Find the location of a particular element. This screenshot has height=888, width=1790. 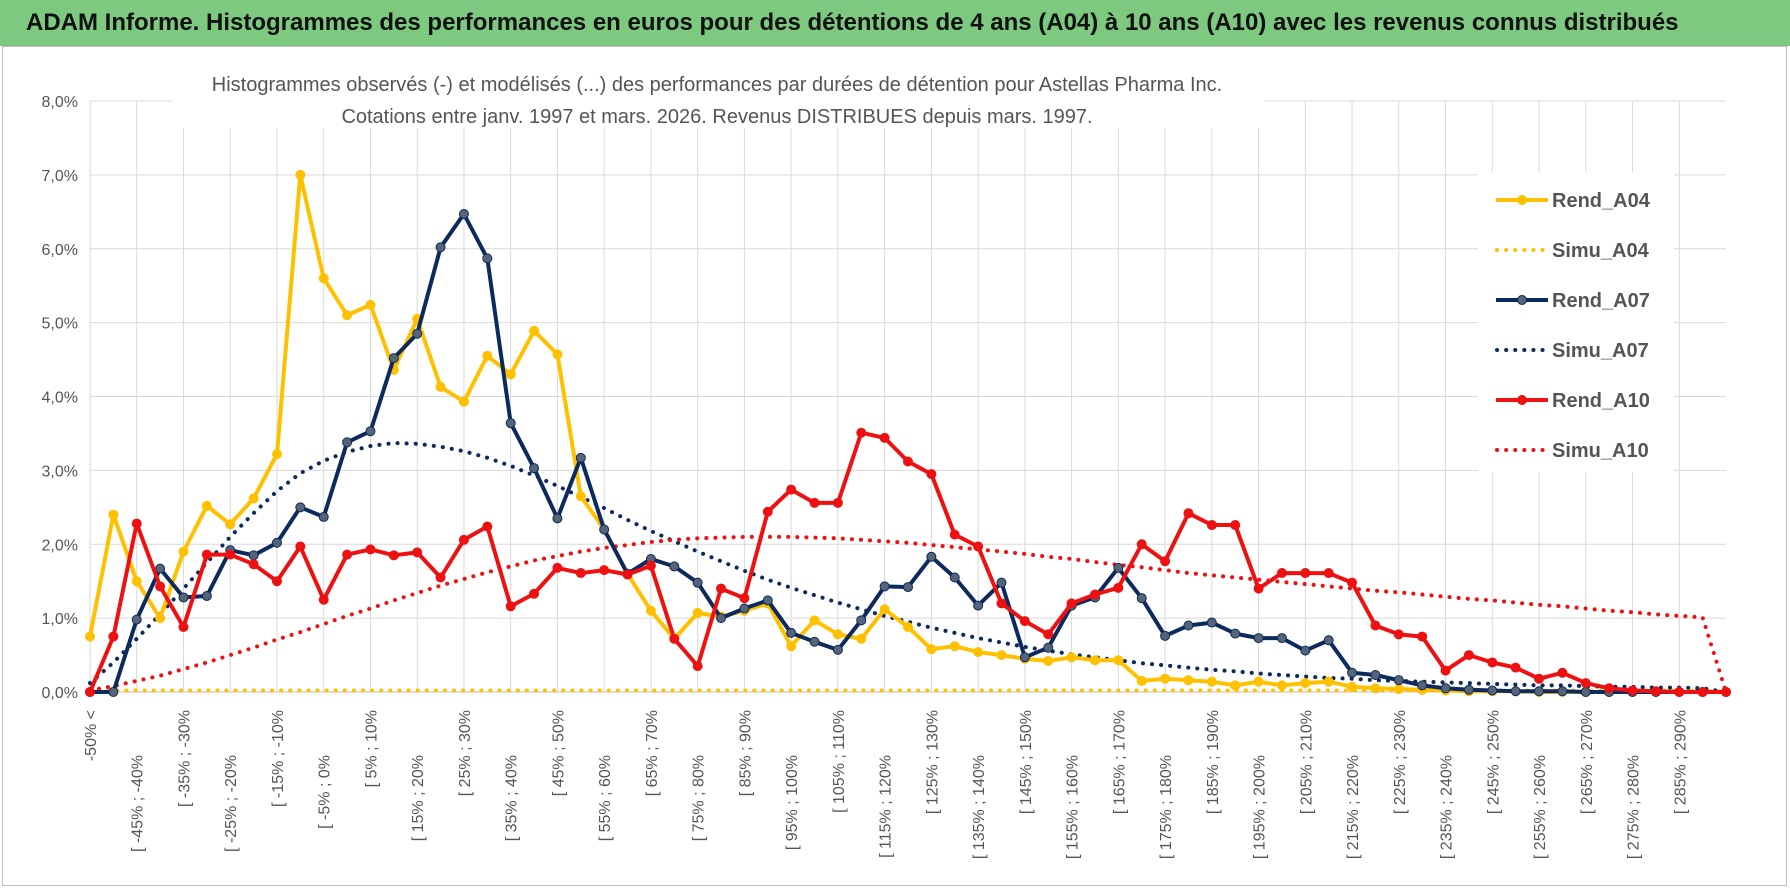

y-tick-label: 4,0% is located at coordinates (60, 398).